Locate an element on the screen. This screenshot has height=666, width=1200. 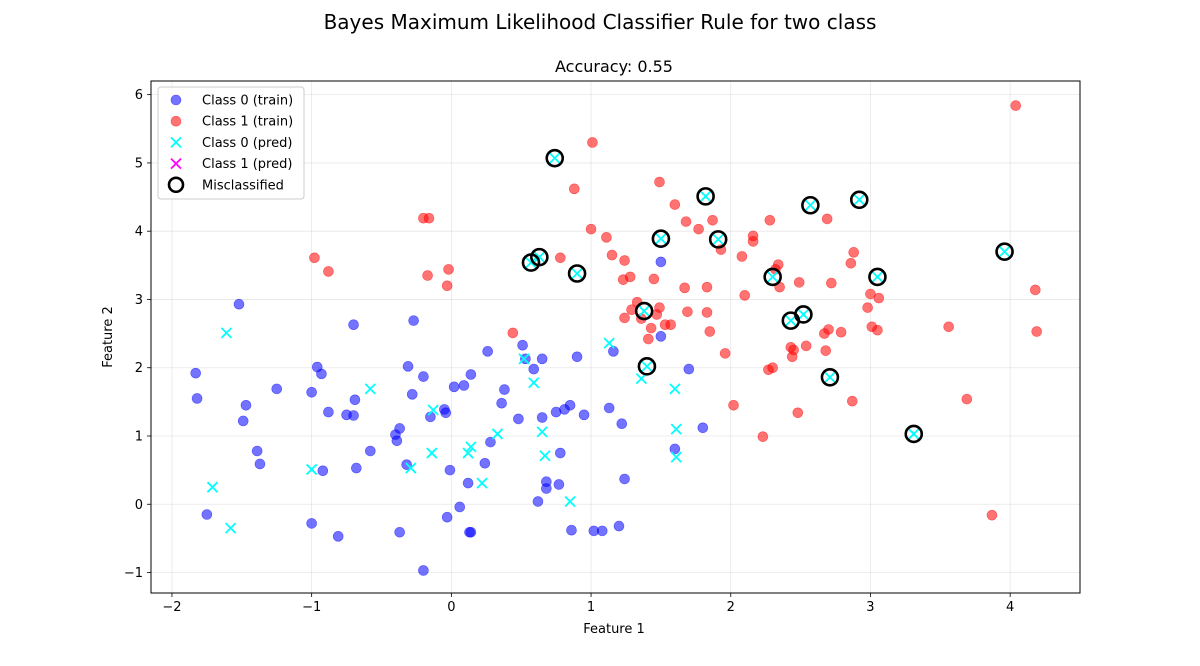
x-tick-label: 0 is located at coordinates (451, 607).